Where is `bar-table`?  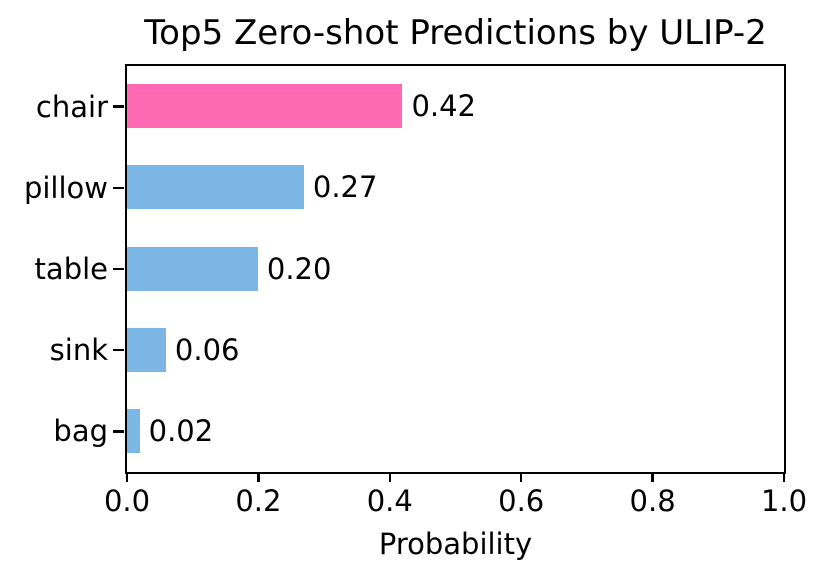
bar-table is located at coordinates (192, 268).